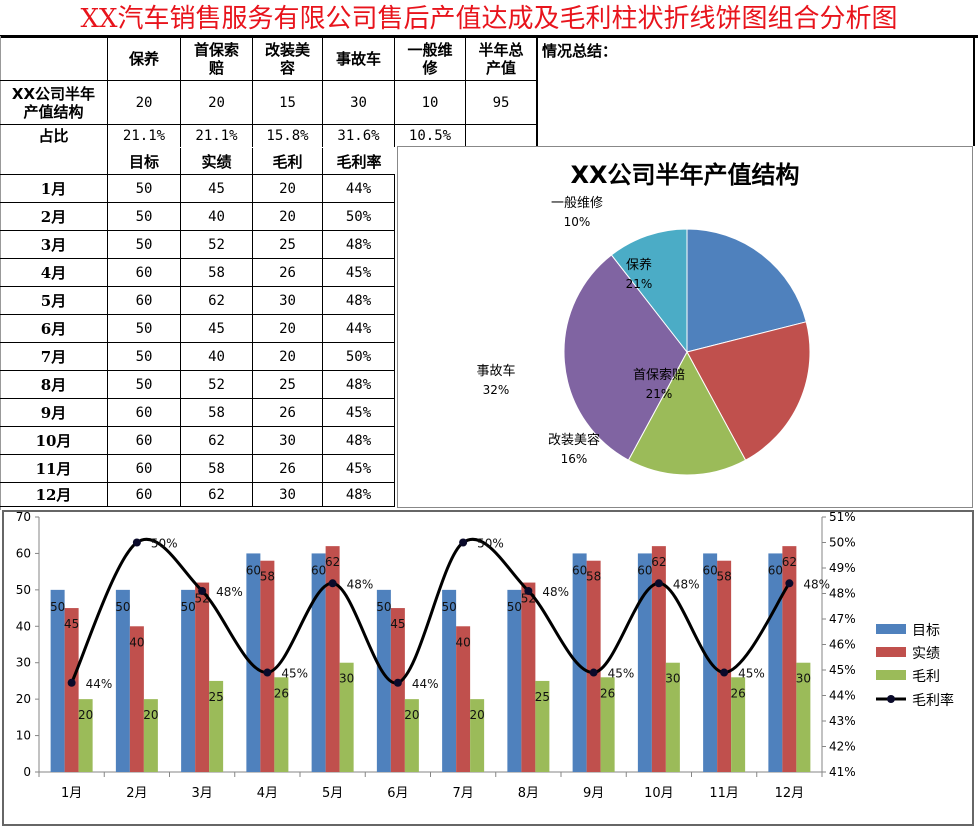 Image resolution: width=978 pixels, height=830 pixels. I want to click on month-header-cell: 毛利, so click(288, 161).